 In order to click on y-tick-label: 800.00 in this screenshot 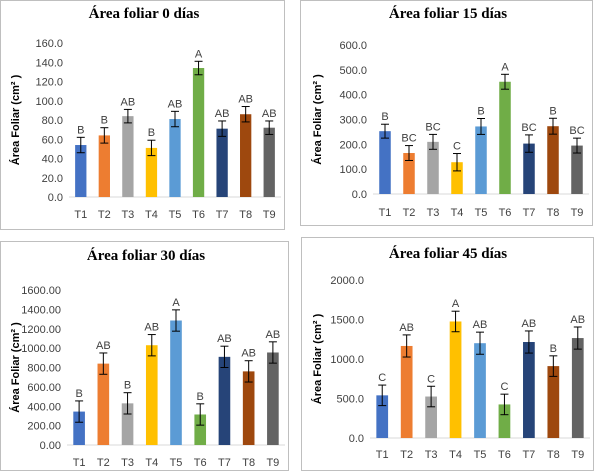, I will do `click(44, 369)`.